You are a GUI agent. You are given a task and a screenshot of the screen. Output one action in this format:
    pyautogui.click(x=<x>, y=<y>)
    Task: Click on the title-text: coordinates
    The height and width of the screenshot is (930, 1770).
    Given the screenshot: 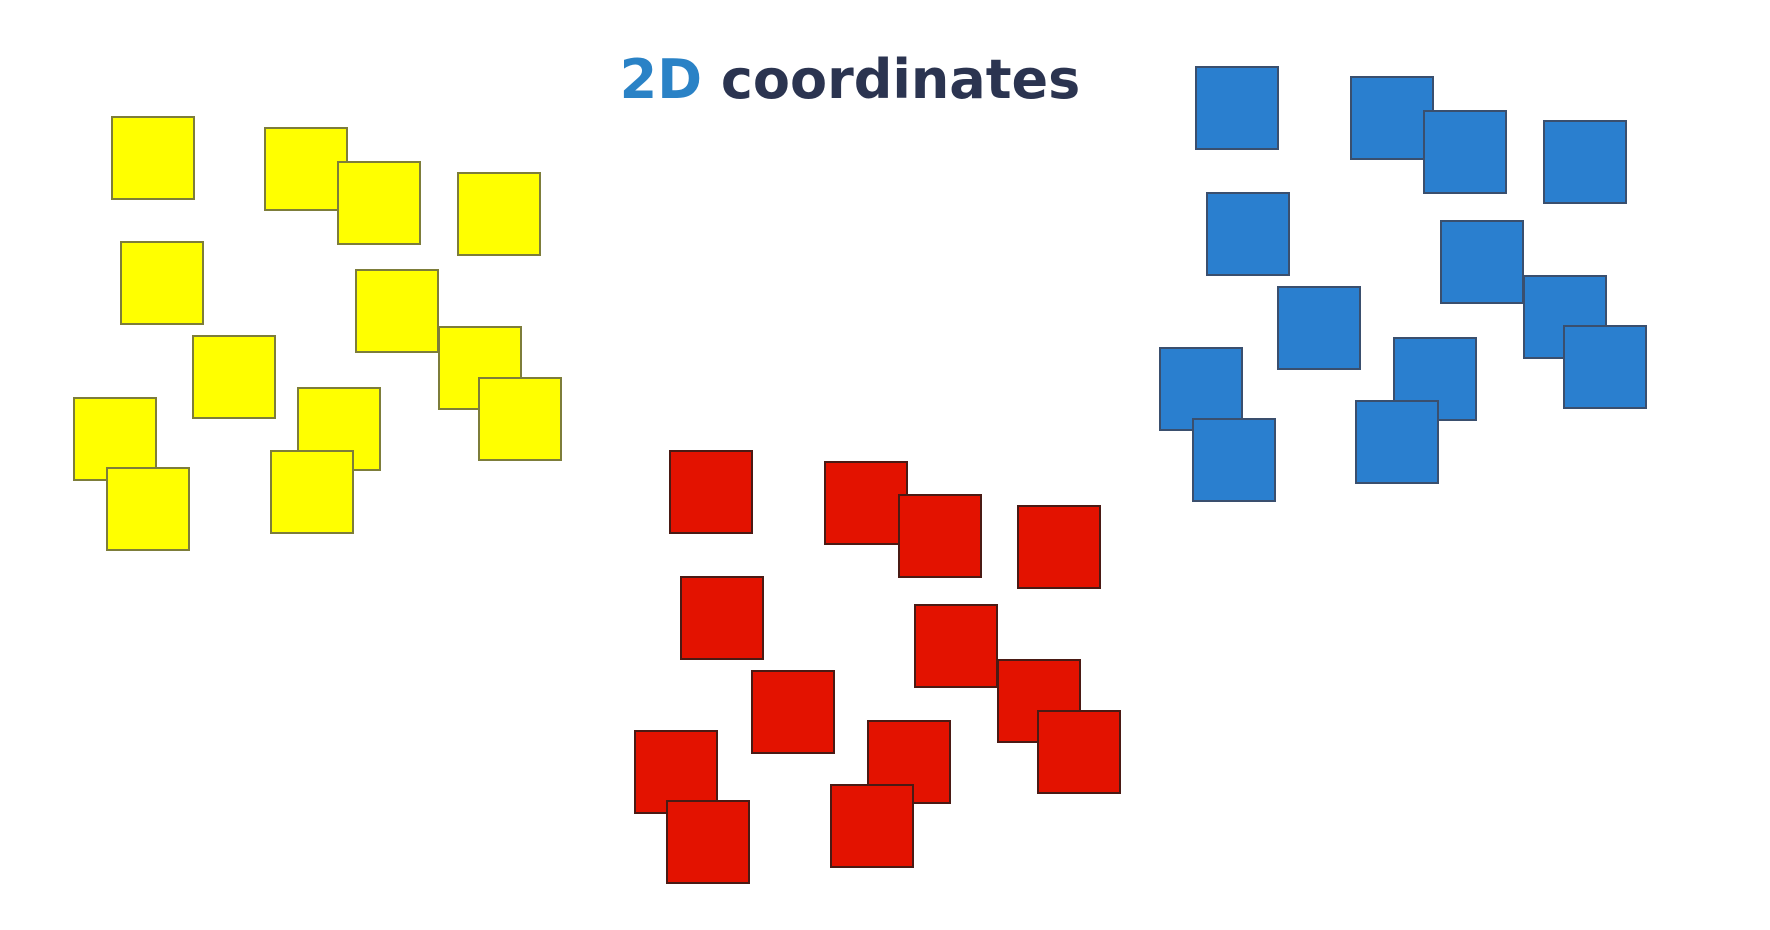 What is the action you would take?
    pyautogui.click(x=891, y=79)
    